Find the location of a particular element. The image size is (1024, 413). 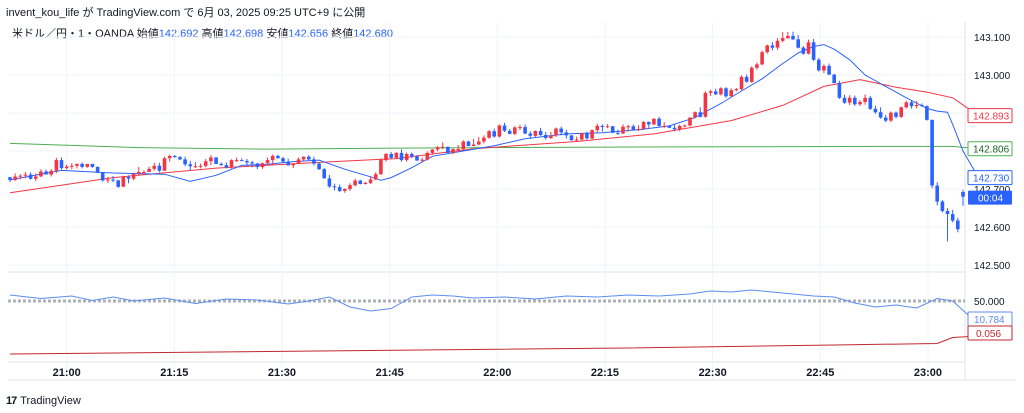

ma-fast-price-tag: 142.730 is located at coordinates (991, 179).